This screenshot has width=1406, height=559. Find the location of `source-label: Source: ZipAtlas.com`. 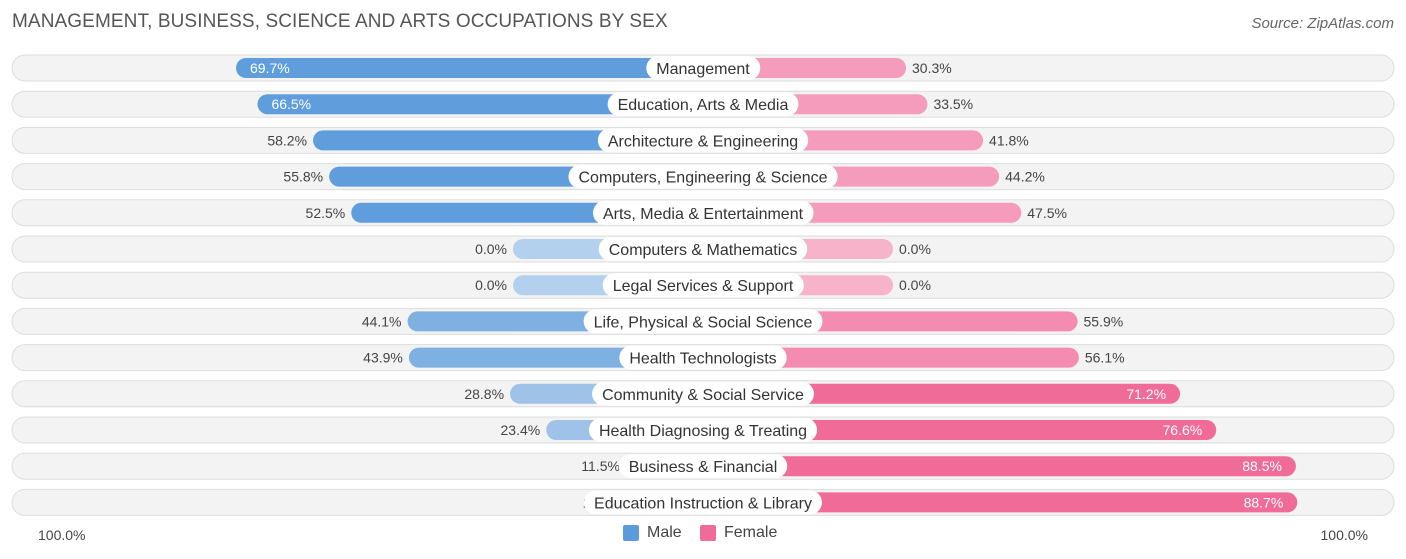

source-label: Source: ZipAtlas.com is located at coordinates (1322, 23).